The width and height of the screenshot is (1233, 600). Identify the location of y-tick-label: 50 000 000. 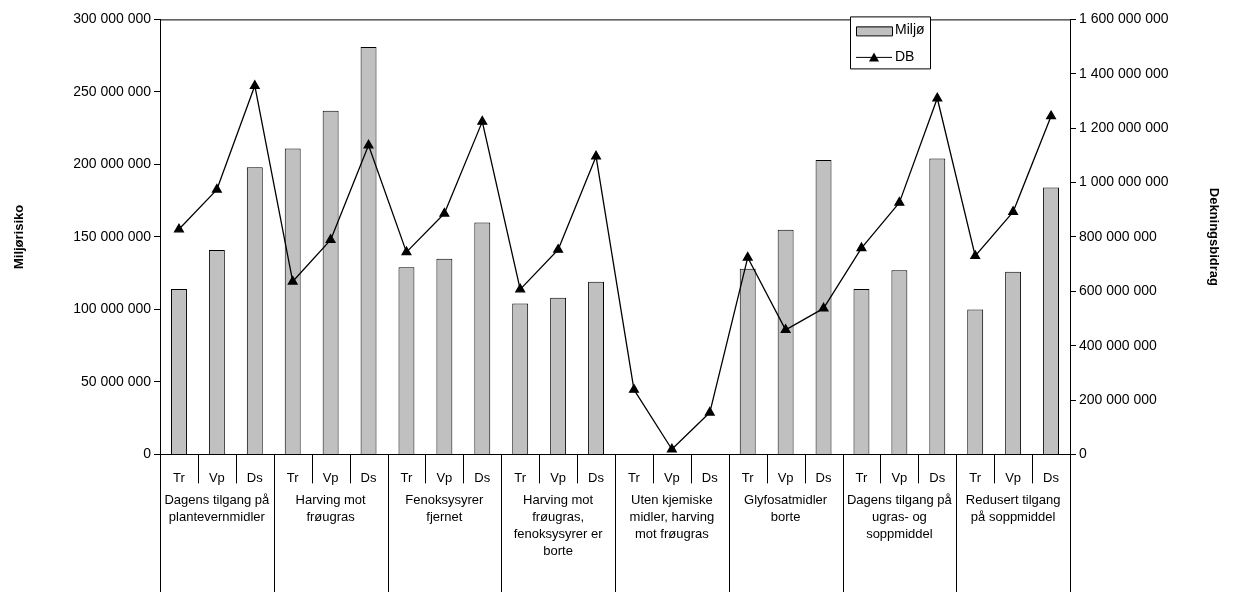
(116, 380).